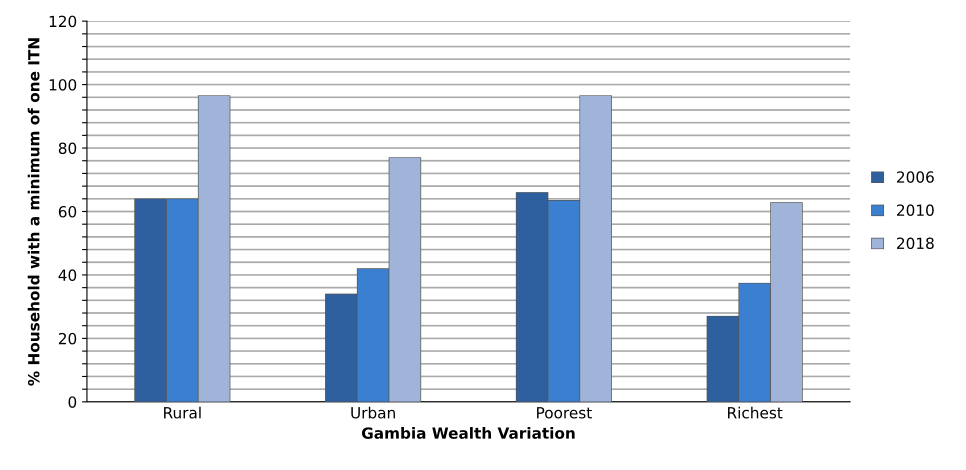 The height and width of the screenshot is (470, 966). What do you see at coordinates (67, 338) in the screenshot?
I see `y-tick-label: 20` at bounding box center [67, 338].